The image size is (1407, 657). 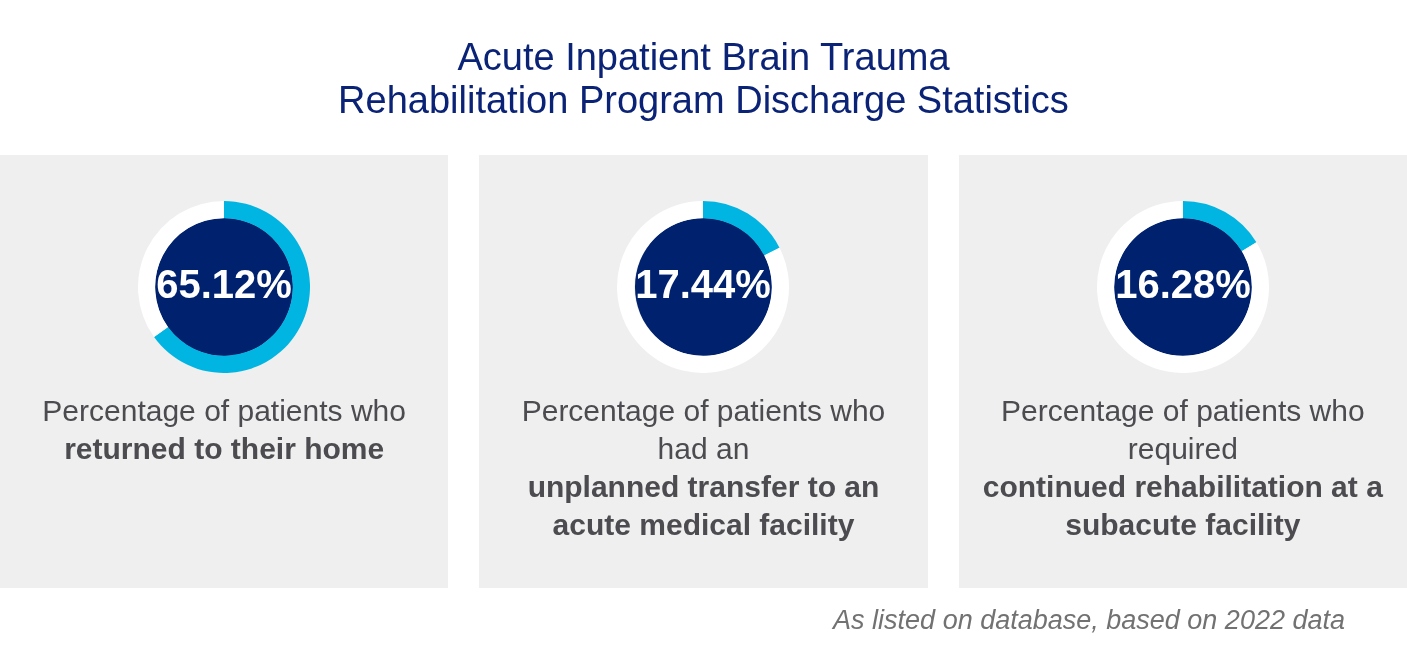 I want to click on data-label: 65.12%, so click(x=224, y=284).